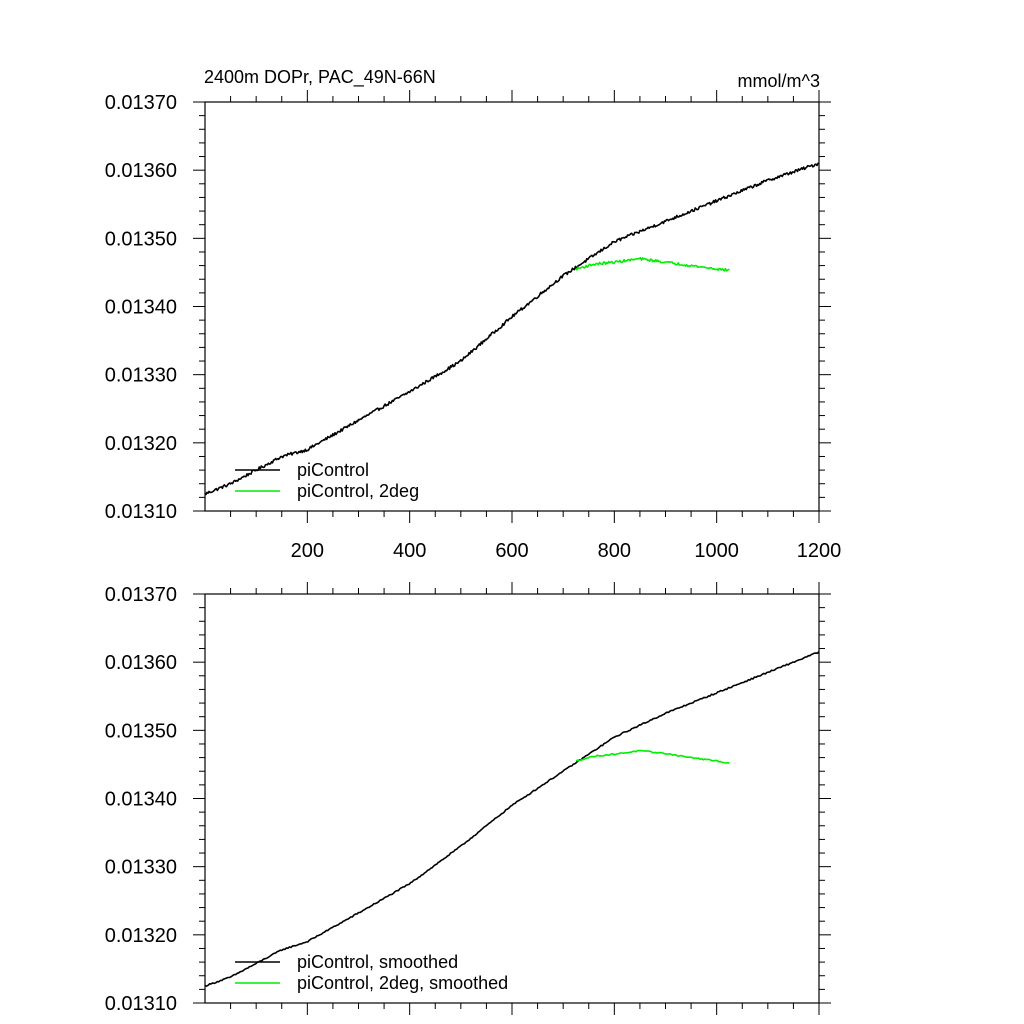 This screenshot has height=1024, width=1024. Describe the element at coordinates (377, 962) in the screenshot. I see `legend-label-picontrol-smoothed: piControl, smoothed` at that location.